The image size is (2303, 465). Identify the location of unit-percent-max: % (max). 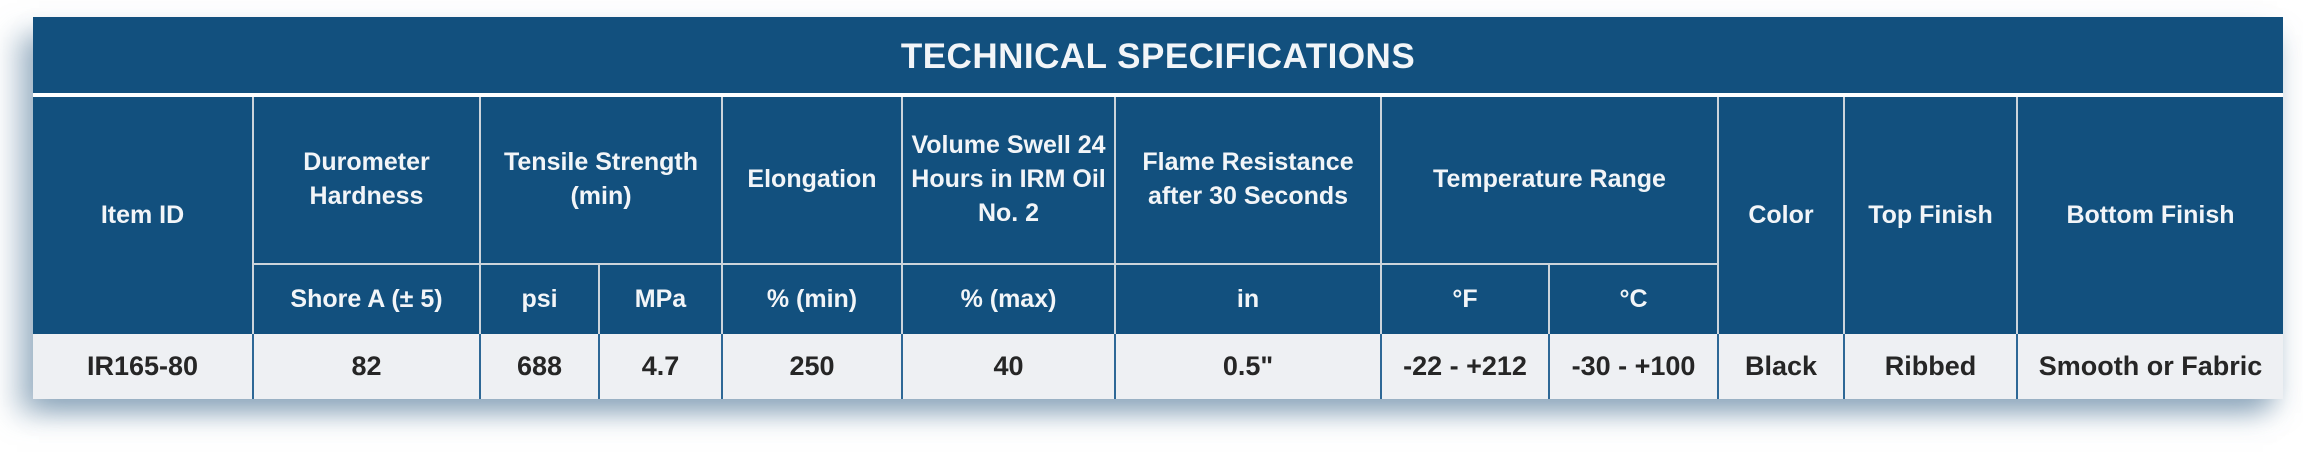
(1008, 298).